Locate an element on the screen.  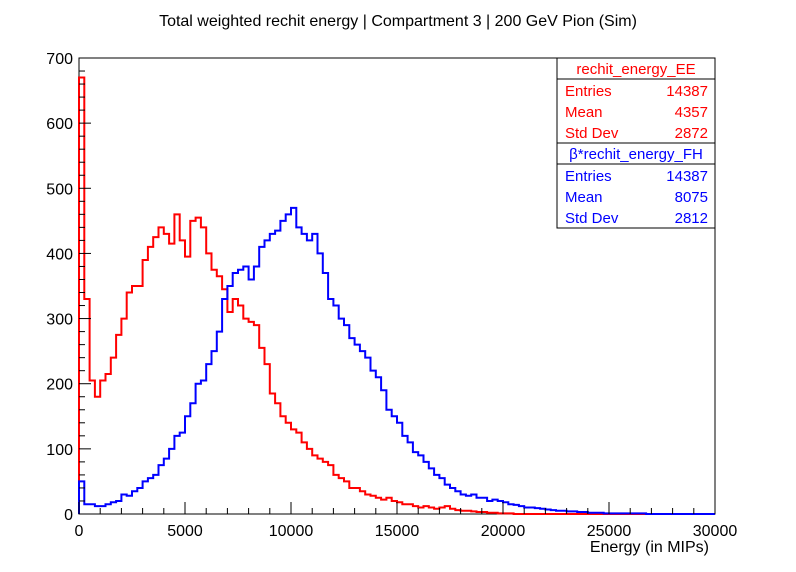
x-tick-label: 0 is located at coordinates (79, 531).